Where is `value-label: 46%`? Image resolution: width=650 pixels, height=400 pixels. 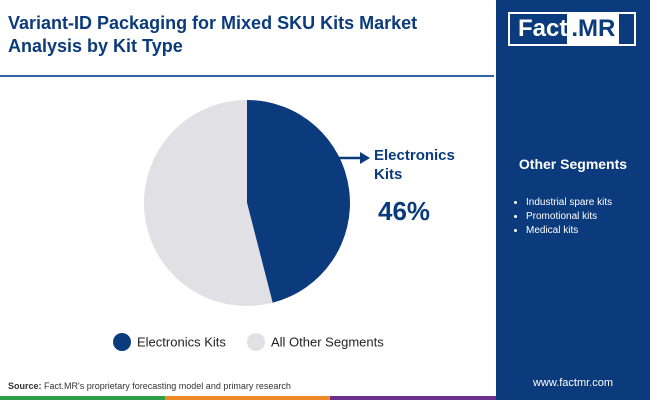 value-label: 46% is located at coordinates (404, 211).